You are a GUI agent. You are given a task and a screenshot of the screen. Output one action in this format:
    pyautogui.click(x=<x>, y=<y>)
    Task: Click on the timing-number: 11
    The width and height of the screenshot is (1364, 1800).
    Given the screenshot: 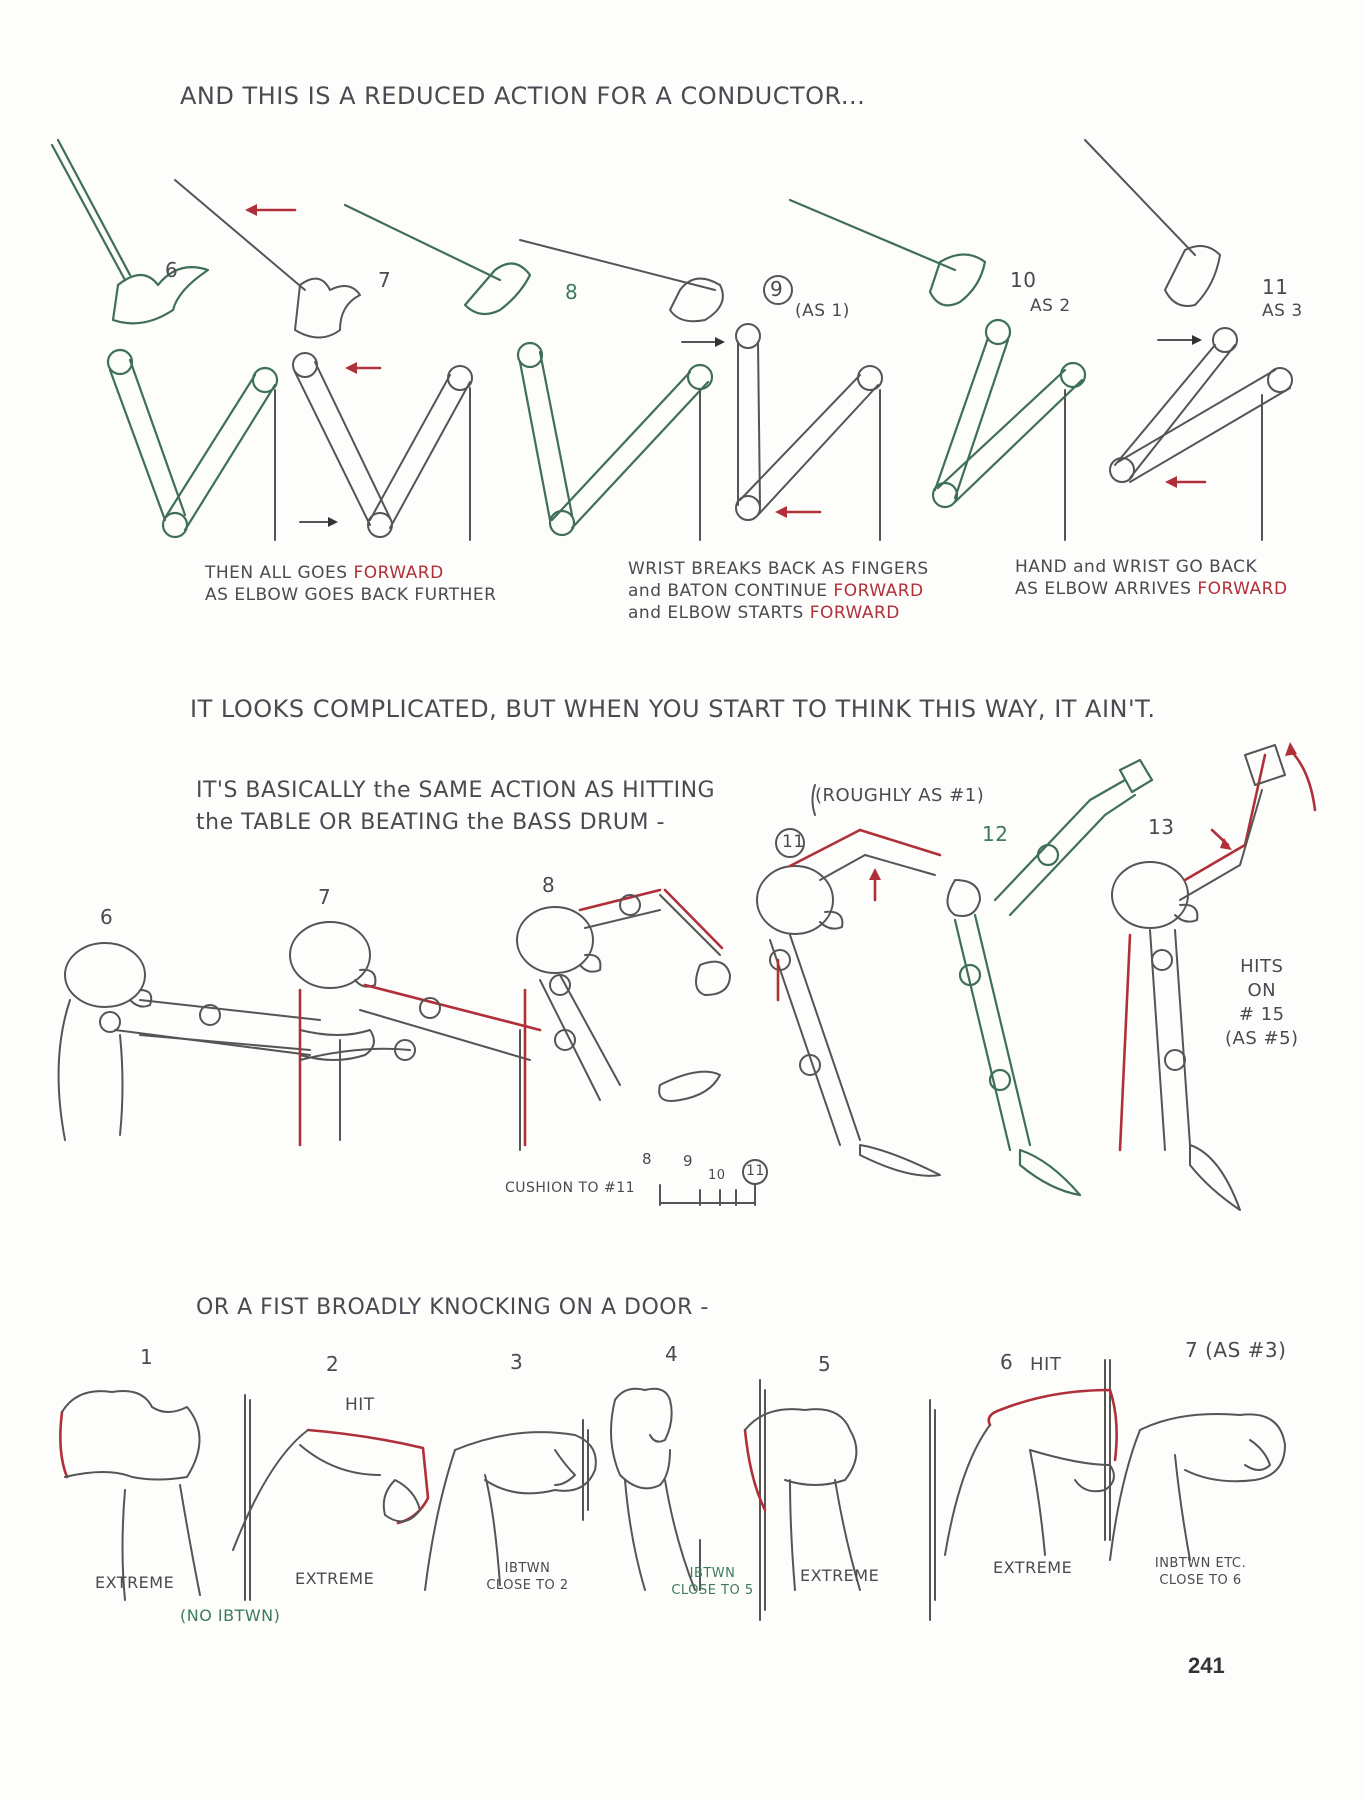 What is the action you would take?
    pyautogui.click(x=755, y=1171)
    